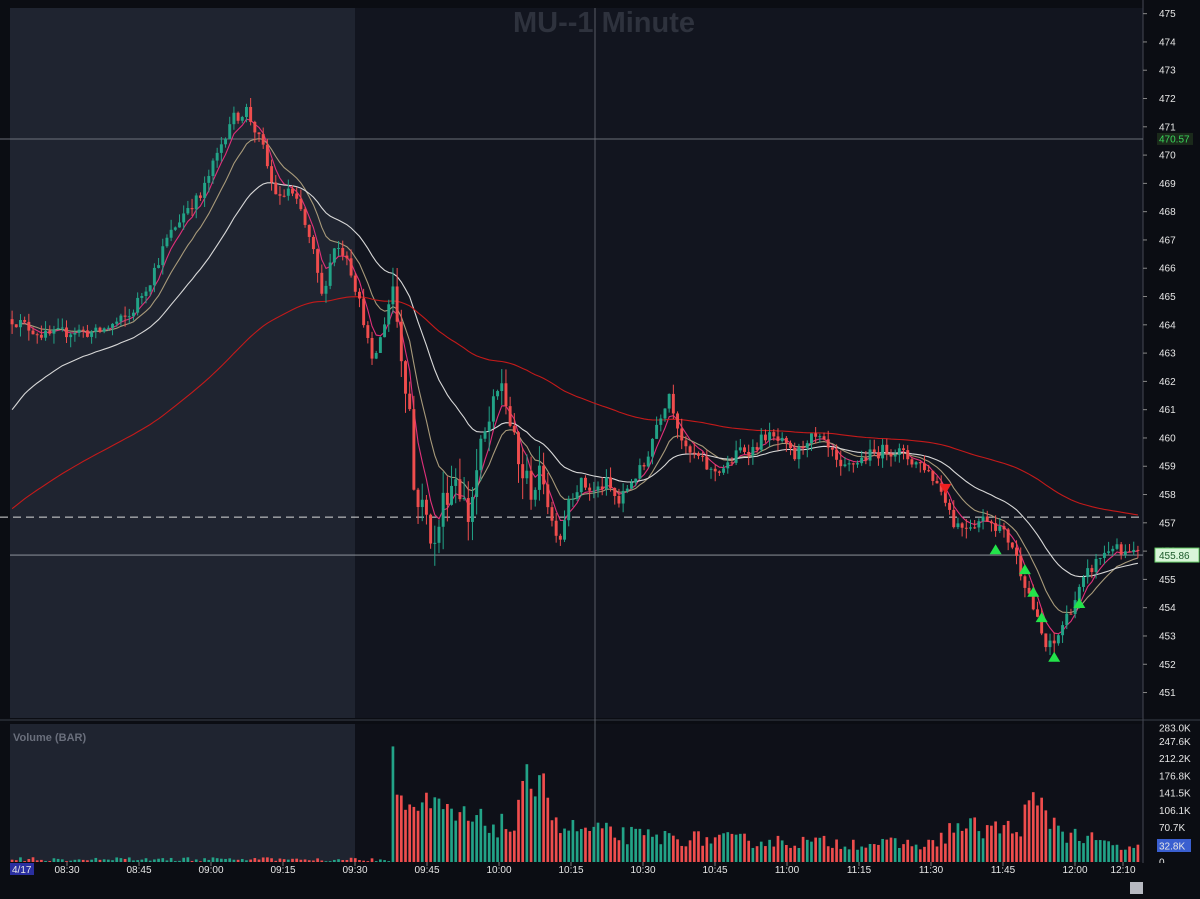  Describe the element at coordinates (931, 870) in the screenshot. I see `time-tick-label: 11:30` at that location.